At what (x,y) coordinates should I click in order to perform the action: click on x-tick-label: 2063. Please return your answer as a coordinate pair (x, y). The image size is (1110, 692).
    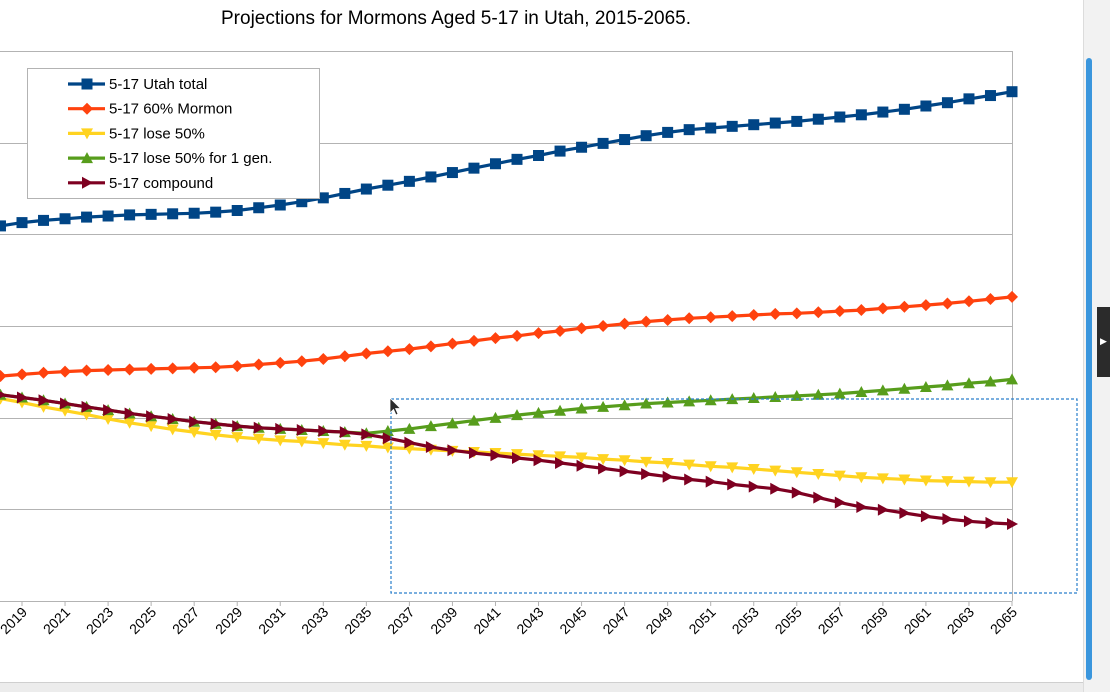
    Looking at the image, I should click on (960, 620).